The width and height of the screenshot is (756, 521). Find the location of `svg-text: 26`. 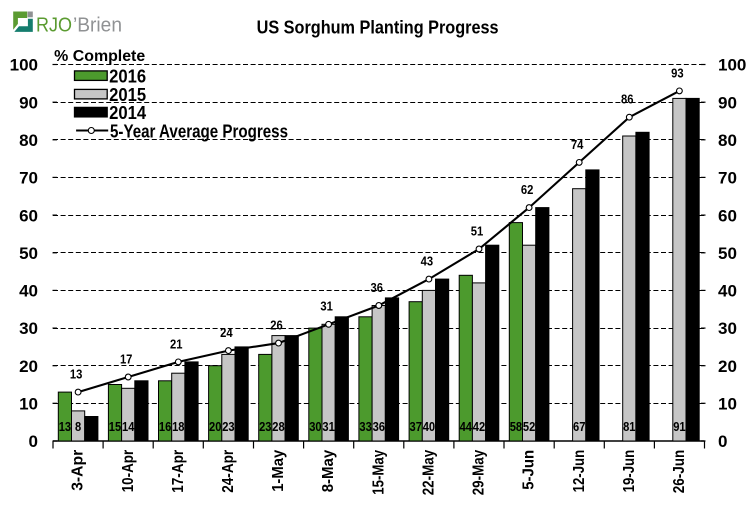

svg-text: 26 is located at coordinates (276, 325).